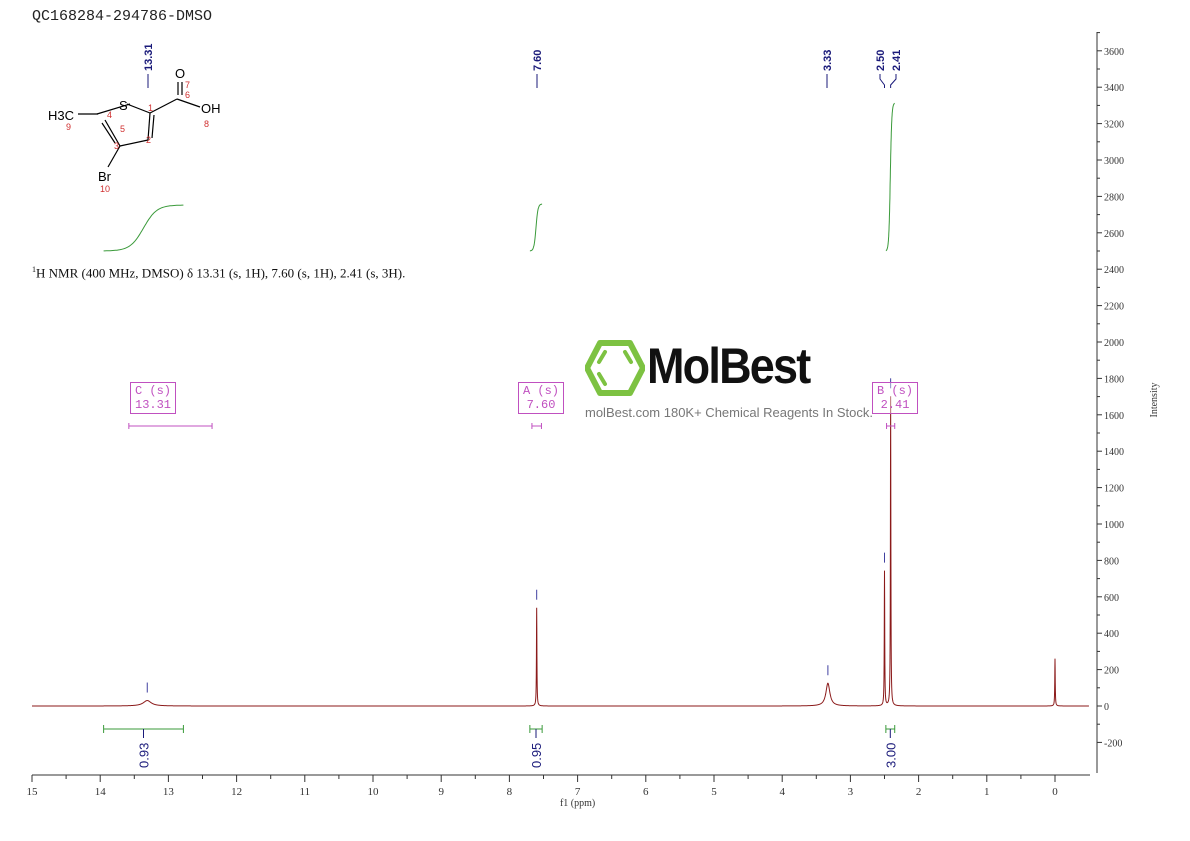  What do you see at coordinates (578, 792) in the screenshot?
I see `x-tick-label: 7` at bounding box center [578, 792].